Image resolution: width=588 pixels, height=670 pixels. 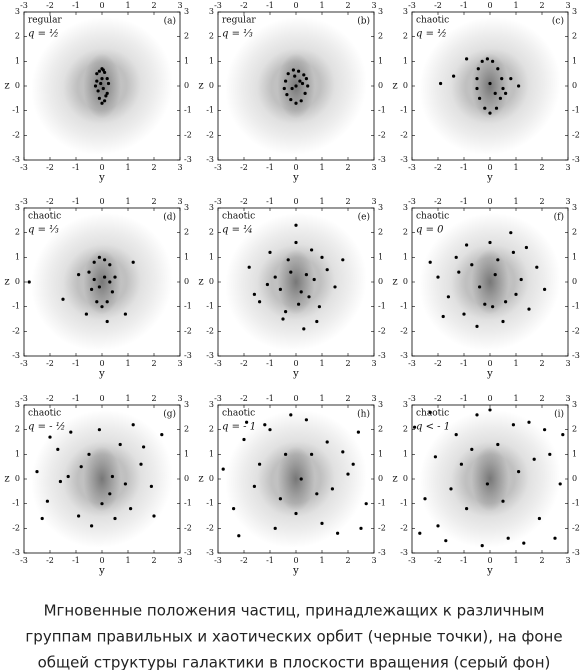 What do you see at coordinates (490, 479) in the screenshot?
I see `background` at bounding box center [490, 479].